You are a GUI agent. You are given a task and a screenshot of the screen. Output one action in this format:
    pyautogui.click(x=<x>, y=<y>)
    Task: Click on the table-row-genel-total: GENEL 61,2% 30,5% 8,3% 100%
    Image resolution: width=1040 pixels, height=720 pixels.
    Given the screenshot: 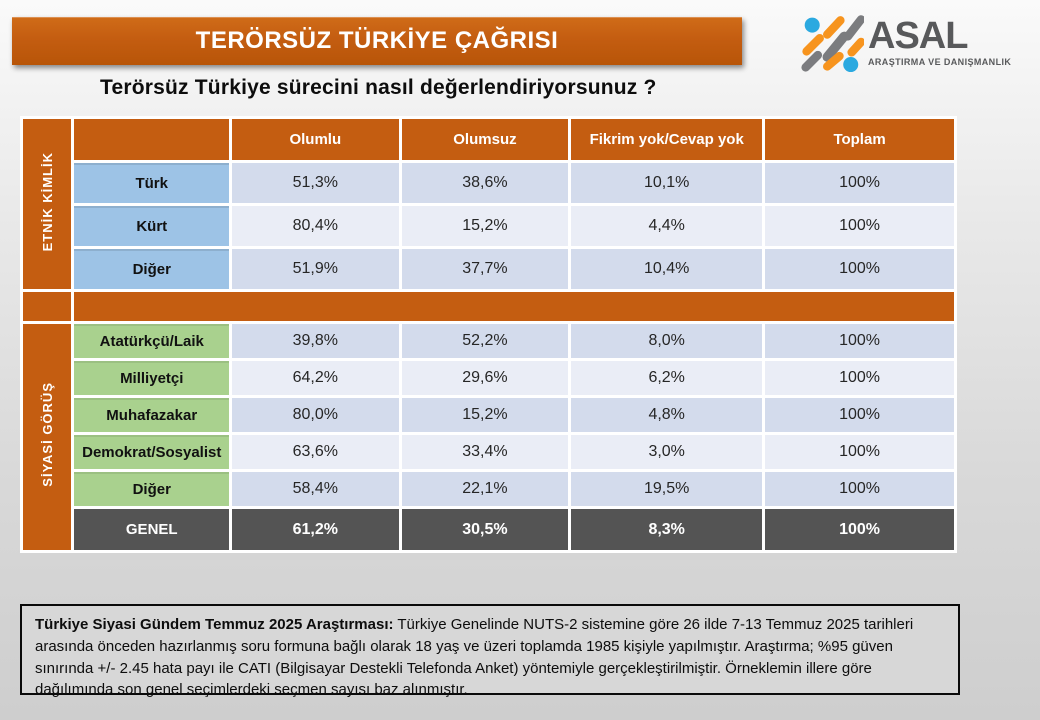 What is the action you would take?
    pyautogui.click(x=489, y=529)
    